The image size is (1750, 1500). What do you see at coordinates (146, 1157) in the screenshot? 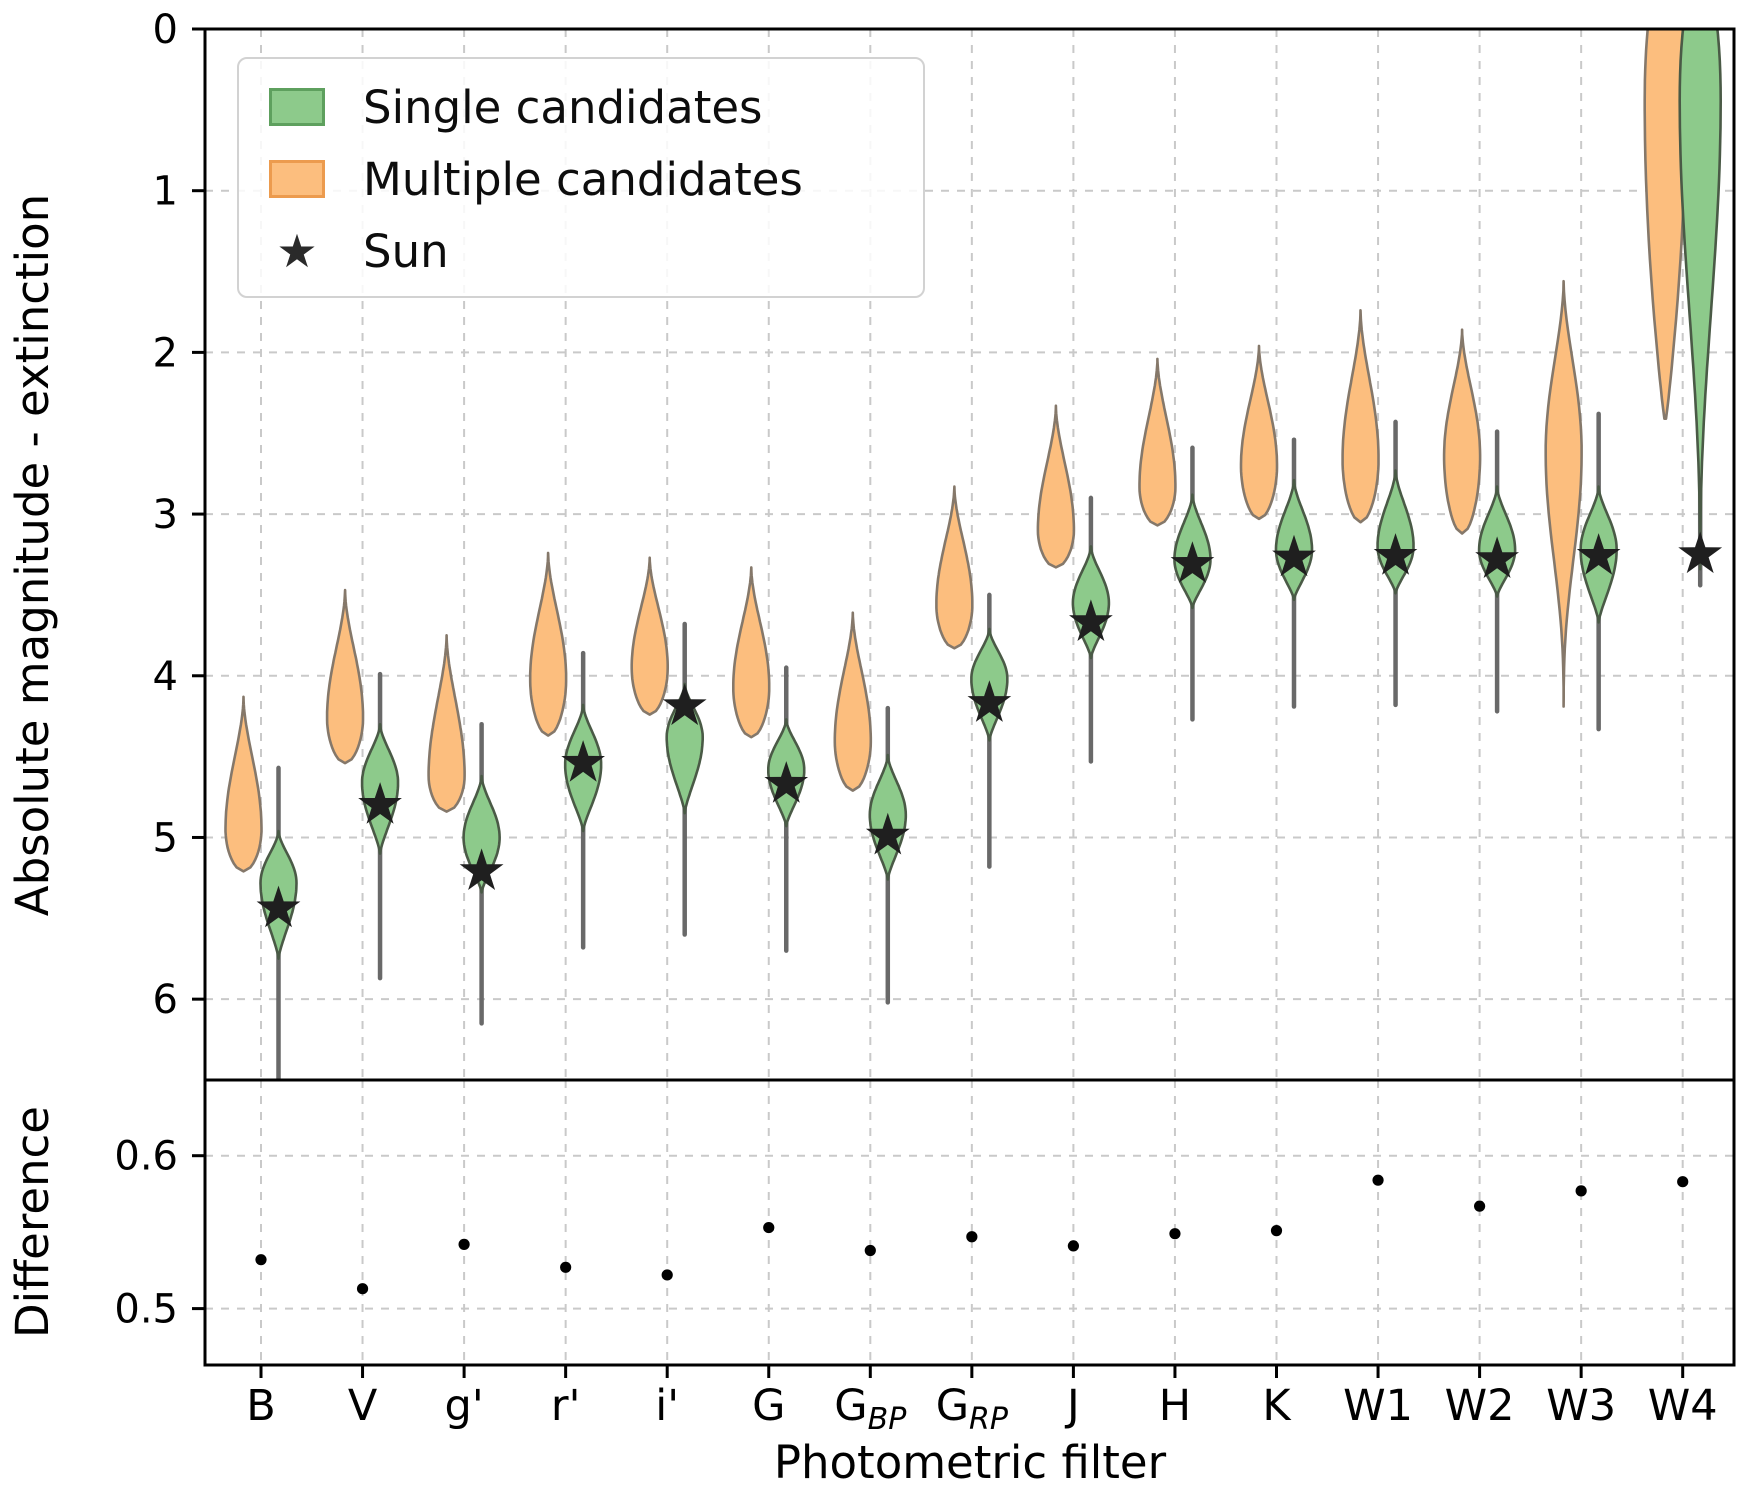
I see `ytick-label-diff-0.6: 0.6` at bounding box center [146, 1157].